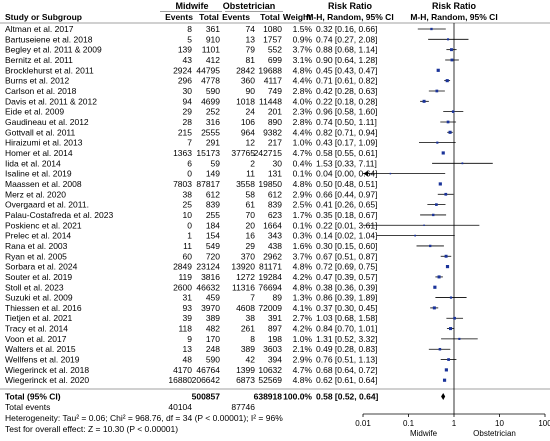 The height and width of the screenshot is (441, 550). Describe the element at coordinates (346, 205) in the screenshot. I see `ci-cell: 0.41 [0.26, 0.65]` at that location.